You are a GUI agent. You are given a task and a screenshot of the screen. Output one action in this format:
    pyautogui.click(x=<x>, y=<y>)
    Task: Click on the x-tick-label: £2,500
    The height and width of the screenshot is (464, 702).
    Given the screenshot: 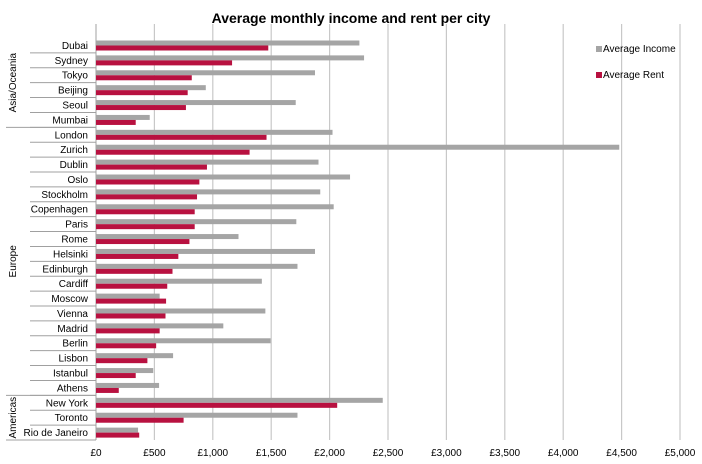 What is the action you would take?
    pyautogui.click(x=388, y=453)
    